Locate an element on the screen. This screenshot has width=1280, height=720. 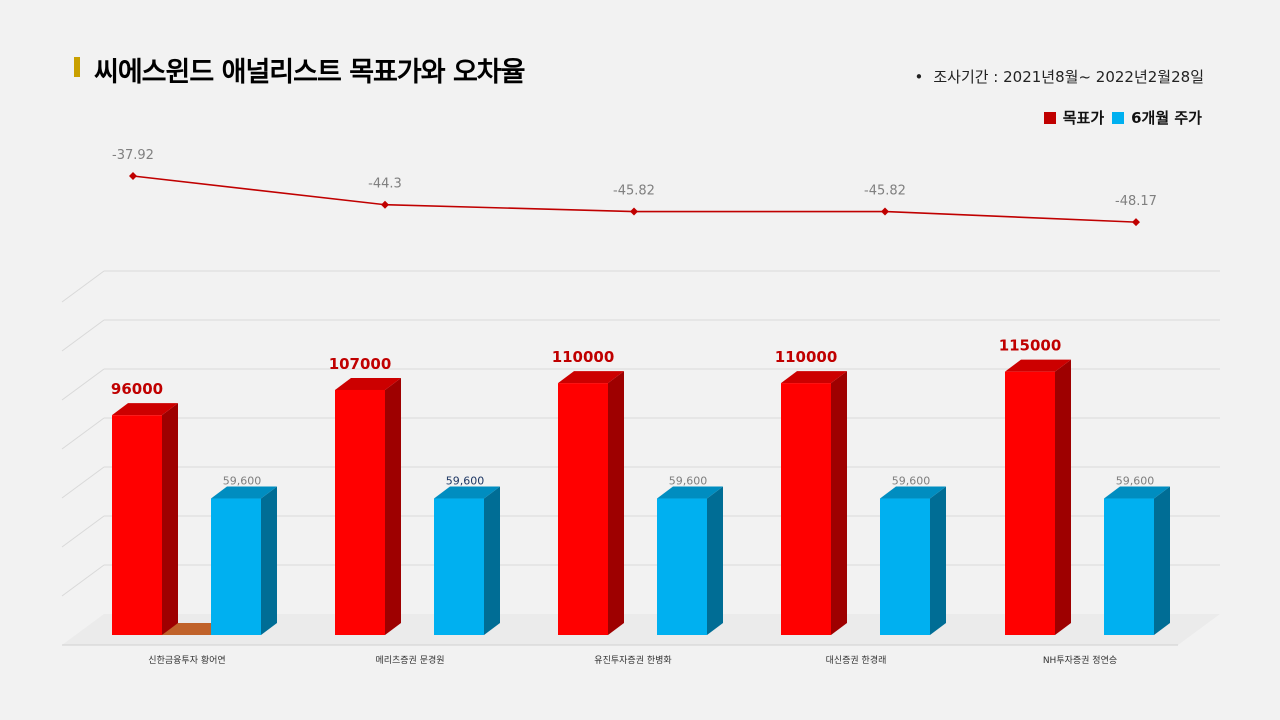
legend-item-target: 목표가 is located at coordinates (1074, 117).